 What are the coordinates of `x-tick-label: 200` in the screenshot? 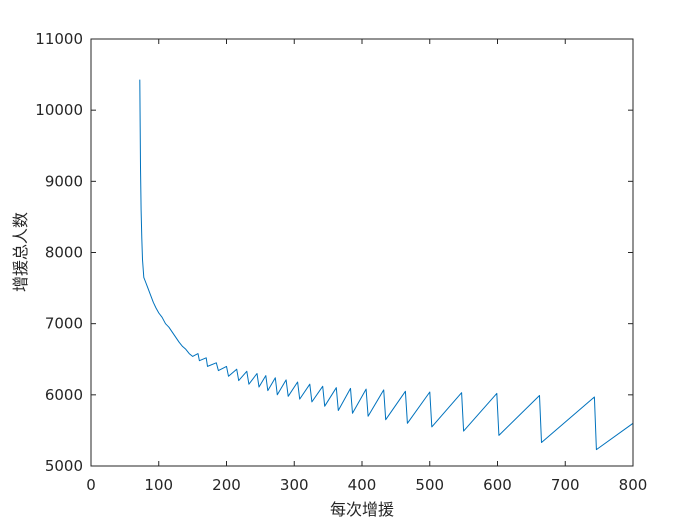 It's located at (226, 485).